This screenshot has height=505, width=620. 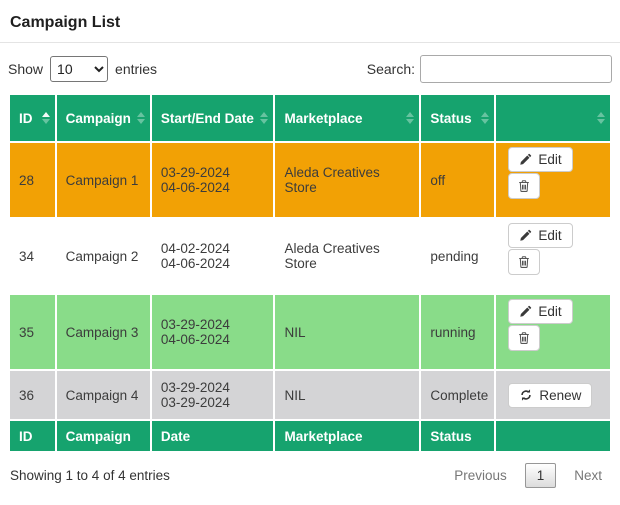 I want to click on header-date-label: Start/End Date, so click(x=207, y=118).